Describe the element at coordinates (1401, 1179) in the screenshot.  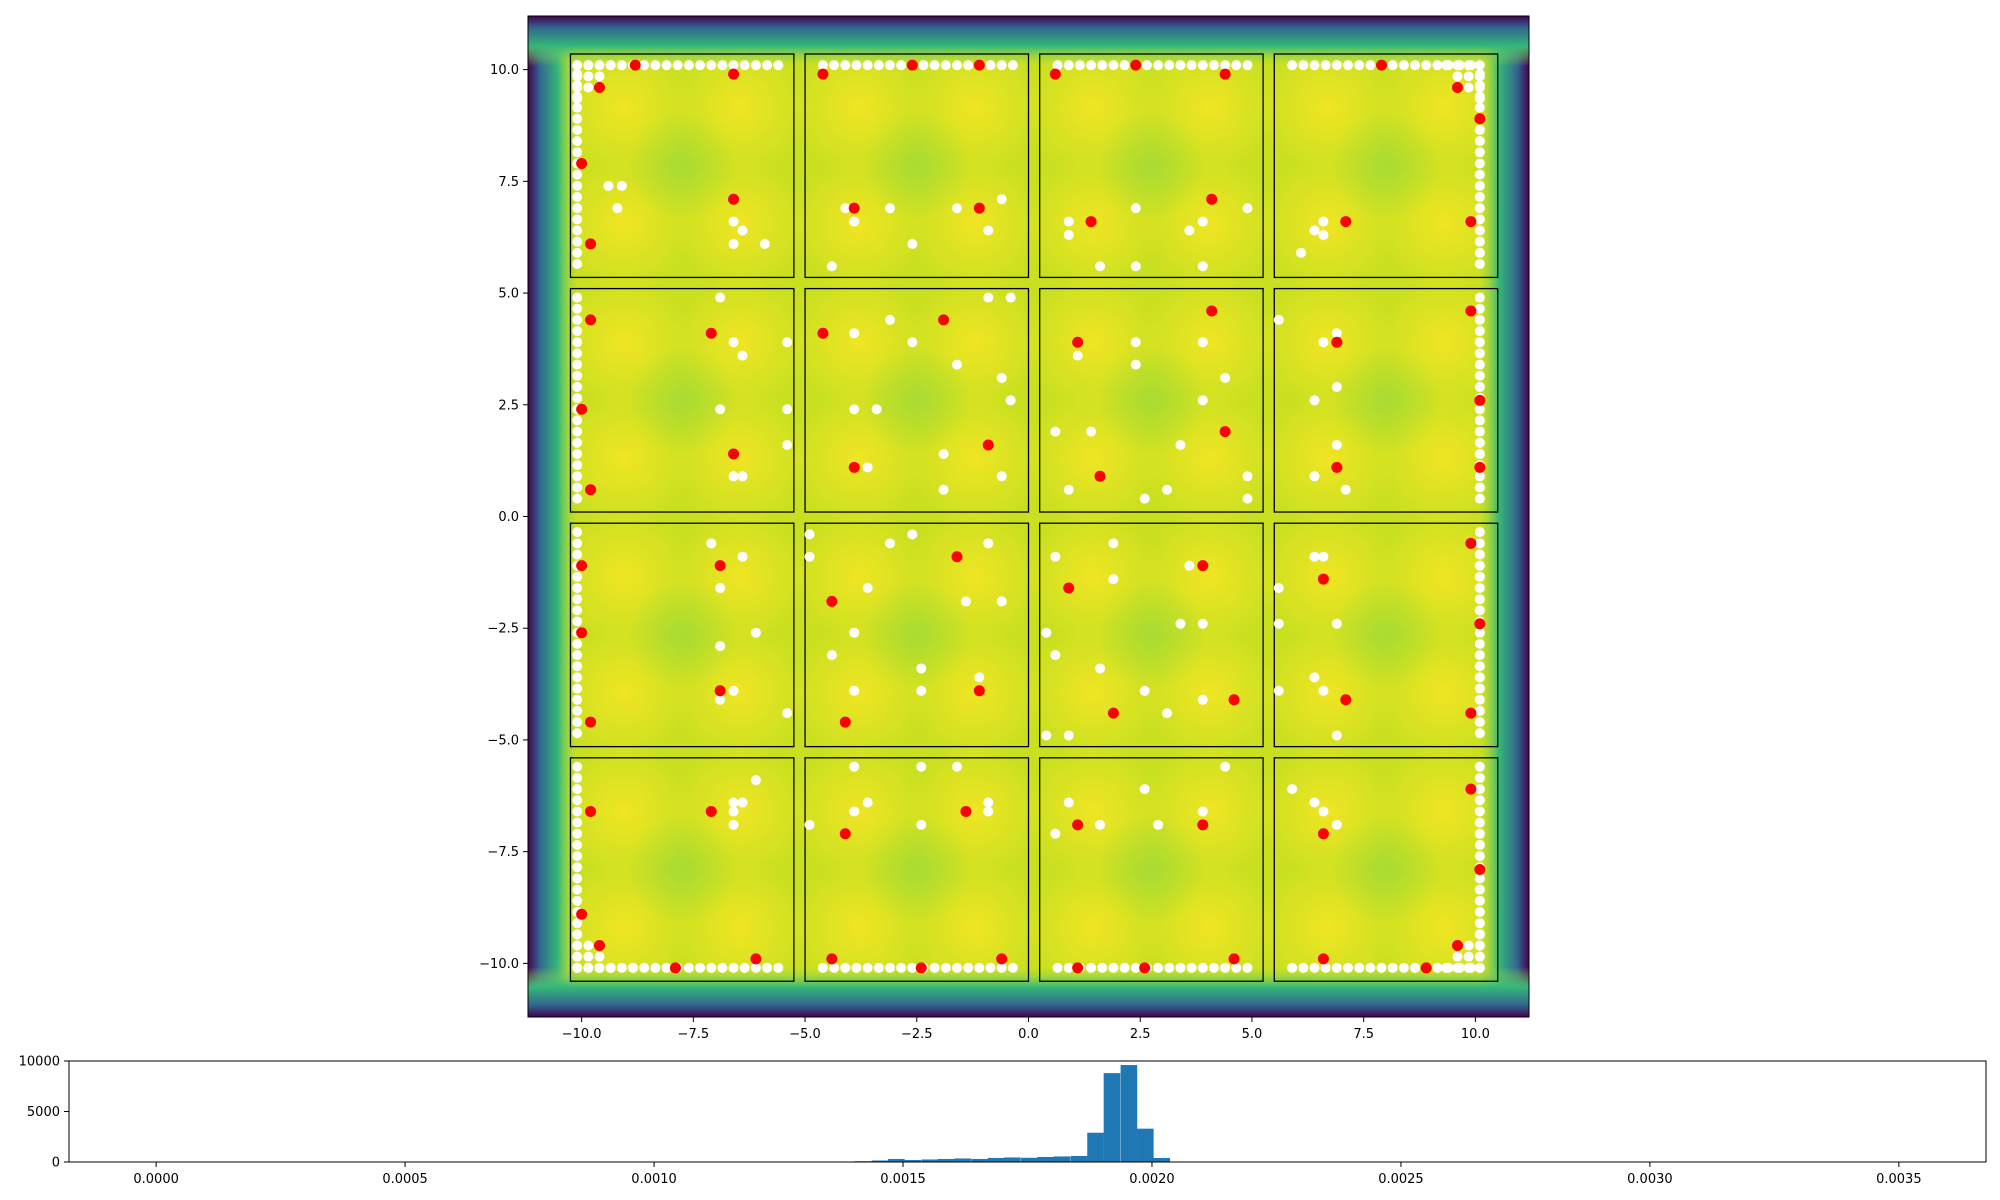
I see `hist-x-tick-label: 0.0025` at that location.